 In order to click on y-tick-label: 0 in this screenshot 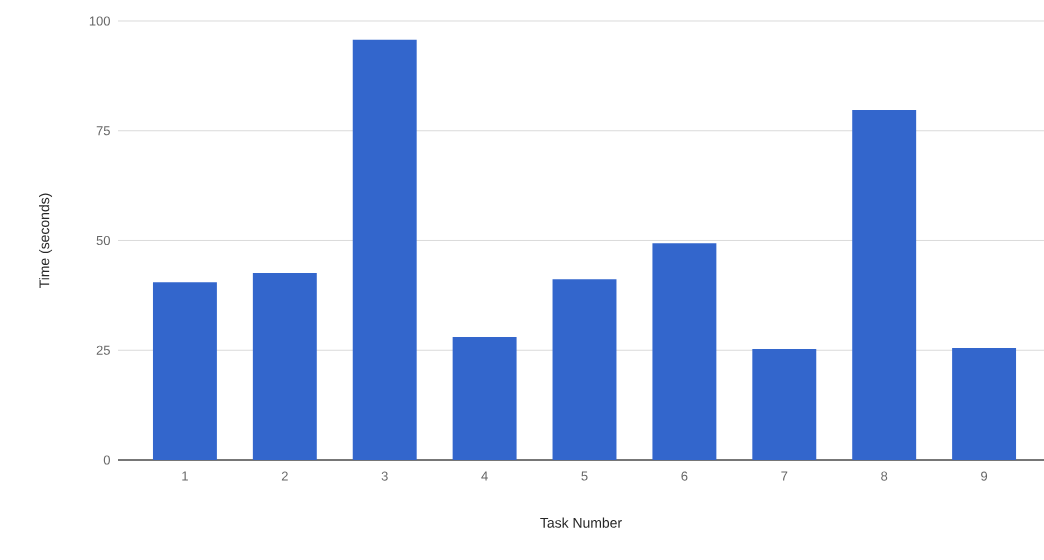, I will do `click(106, 460)`.